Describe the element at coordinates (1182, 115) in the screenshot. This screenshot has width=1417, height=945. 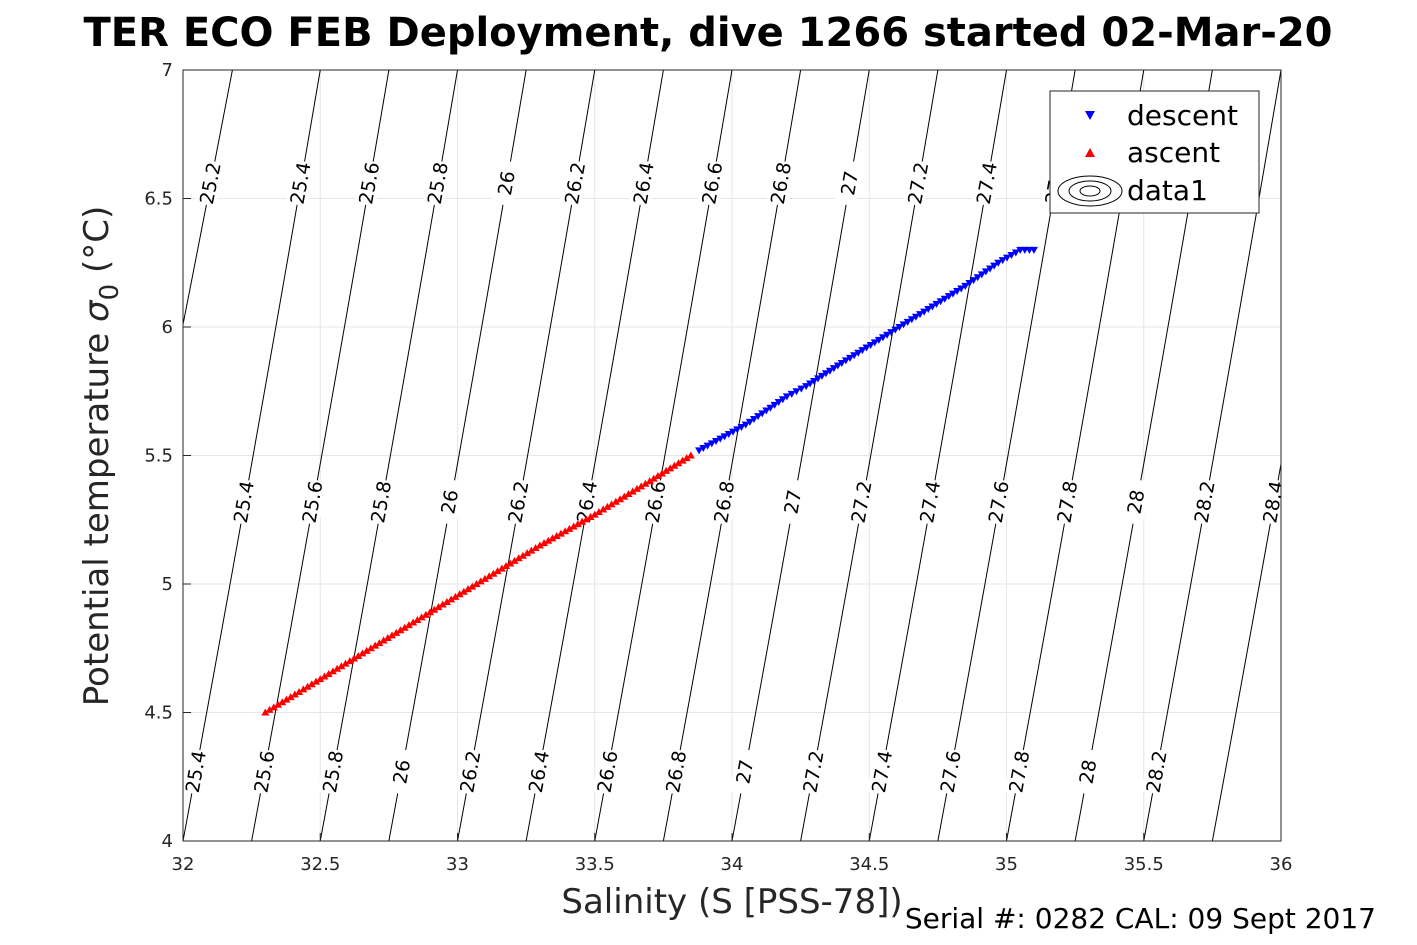
I see `legend-descent-label: descent` at that location.